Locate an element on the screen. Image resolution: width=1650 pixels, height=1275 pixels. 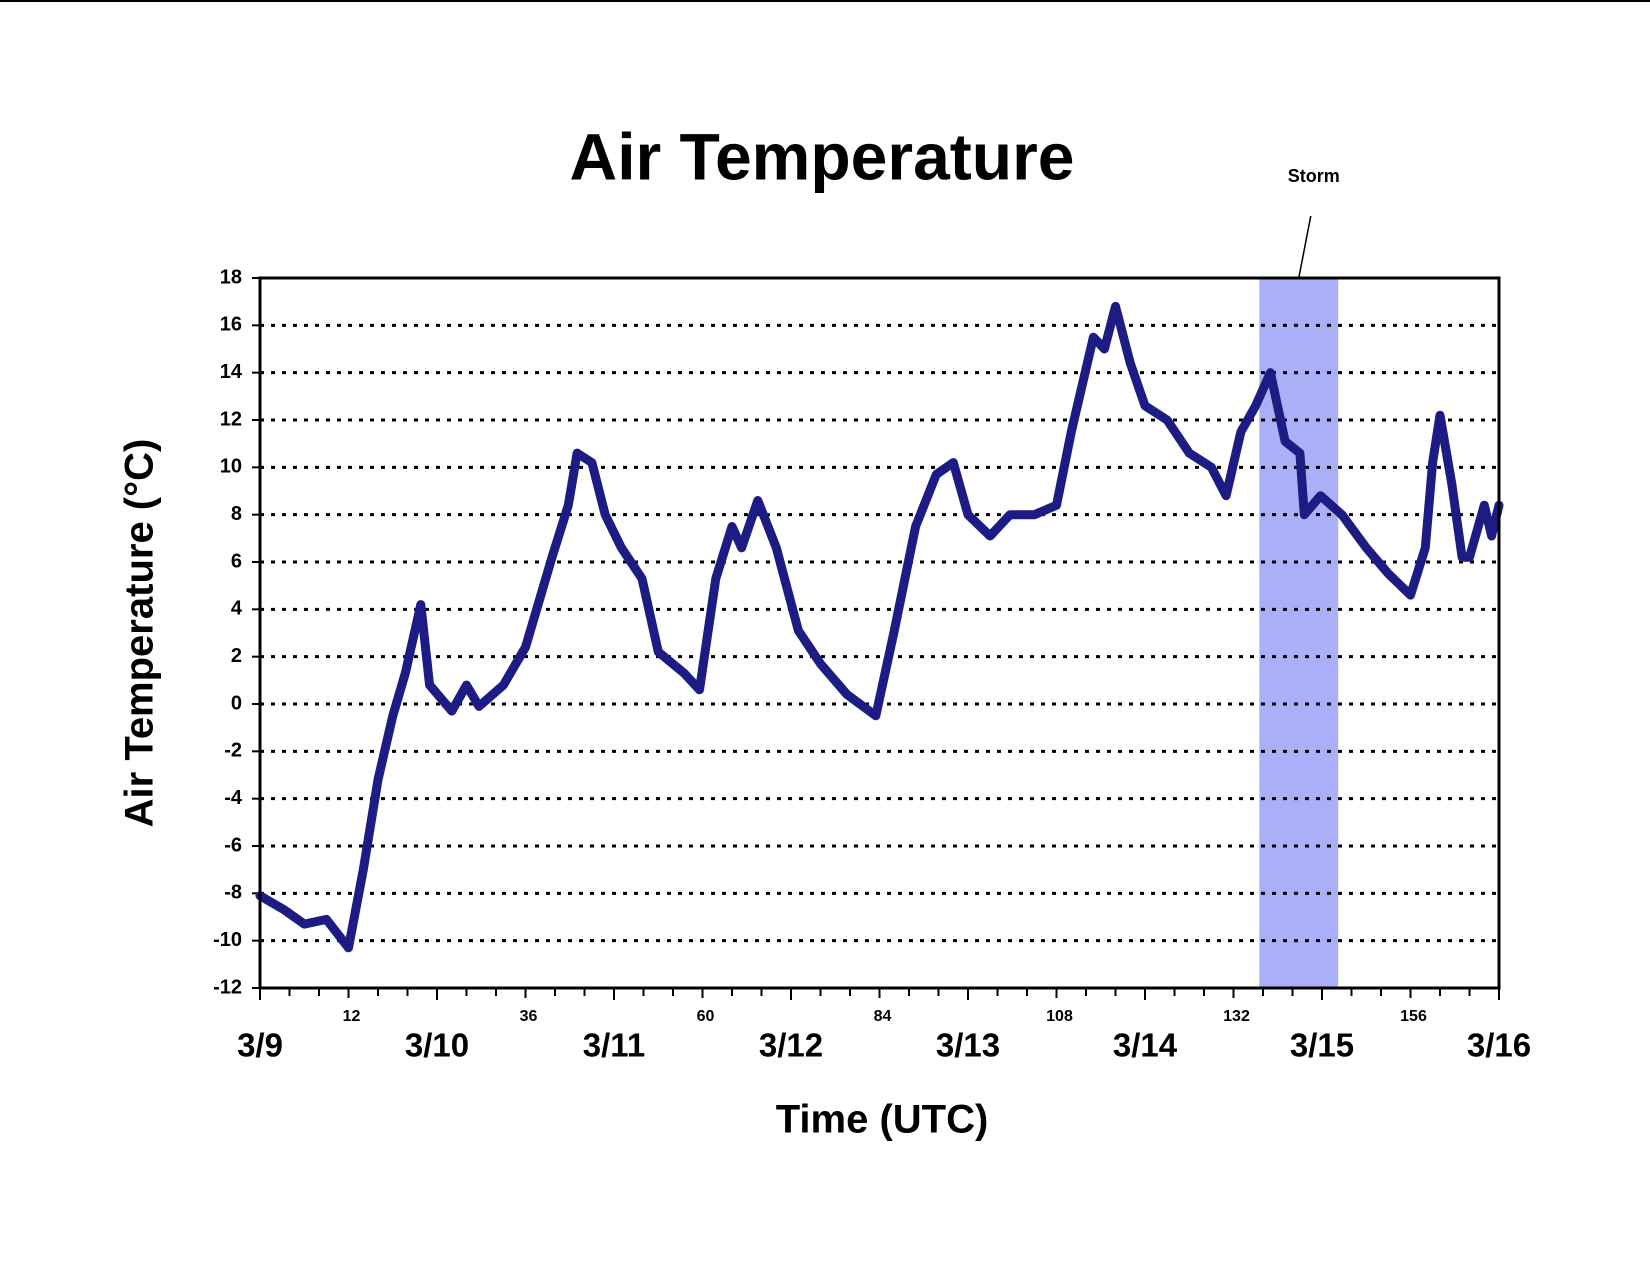
x-tick-label: 3/16 is located at coordinates (1499, 1045).